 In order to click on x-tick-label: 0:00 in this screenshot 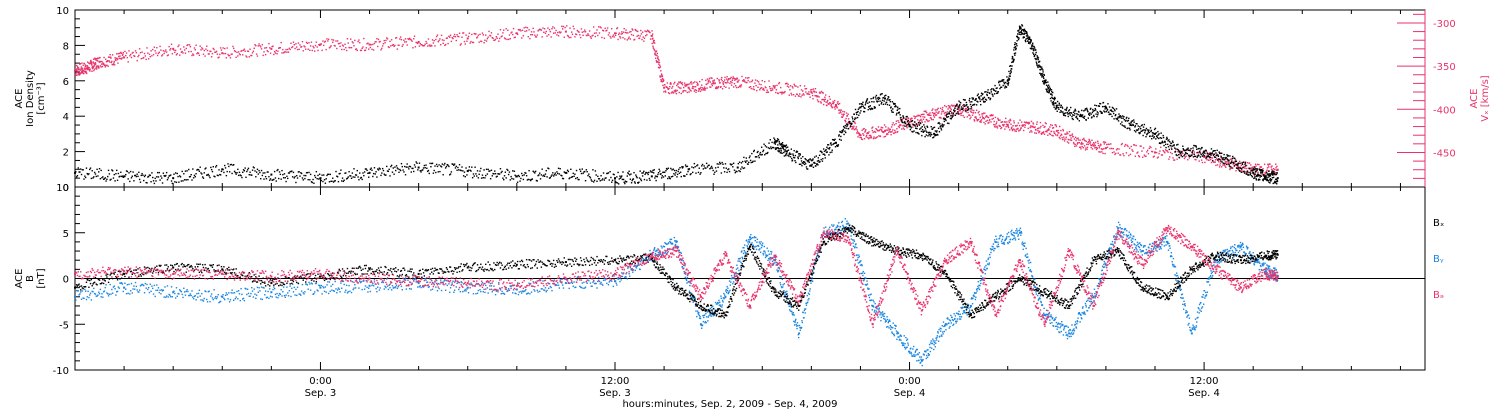, I will do `click(909, 381)`.